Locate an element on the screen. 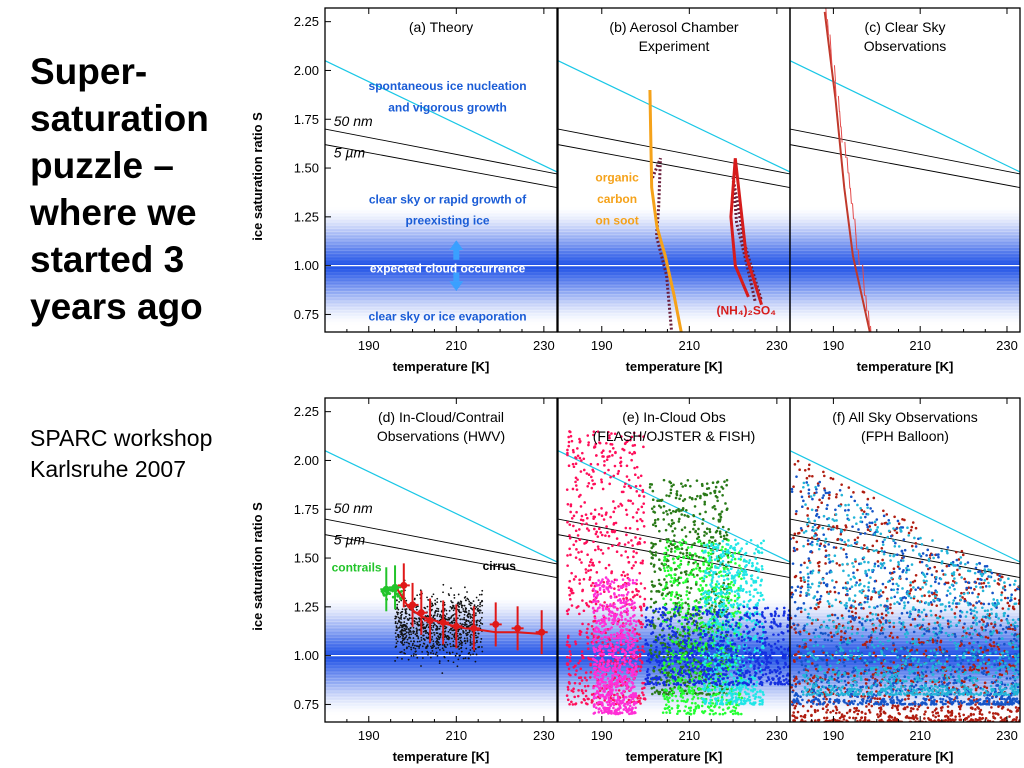  label-ammonium-sulfate: (NH₄)₂SO₄ is located at coordinates (747, 310).